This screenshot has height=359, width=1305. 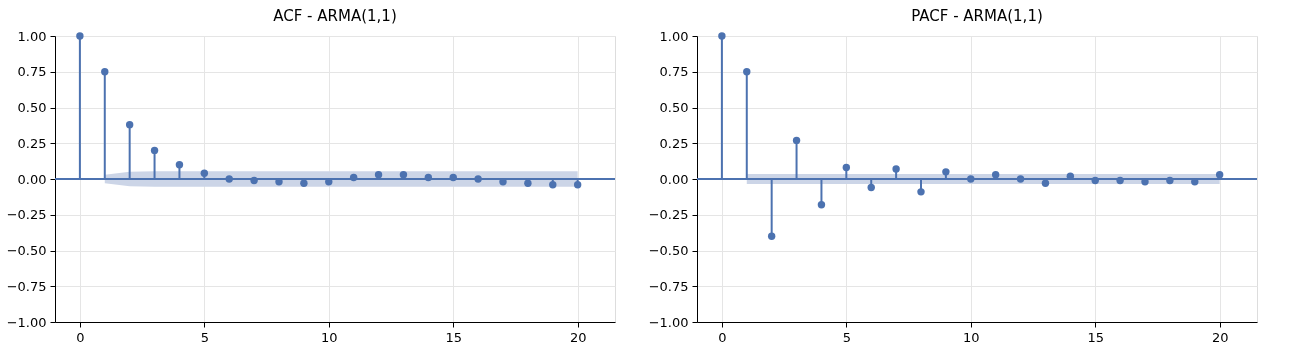 What do you see at coordinates (335, 16) in the screenshot?
I see `chart-title: ACF - ARMA(1,1)` at bounding box center [335, 16].